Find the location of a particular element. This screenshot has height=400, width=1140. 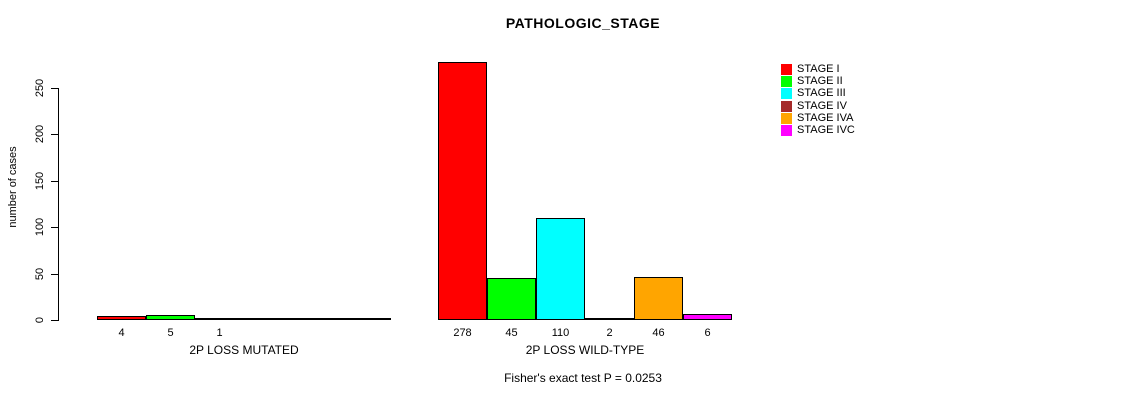

legend-label: STAGE II is located at coordinates (820, 80).